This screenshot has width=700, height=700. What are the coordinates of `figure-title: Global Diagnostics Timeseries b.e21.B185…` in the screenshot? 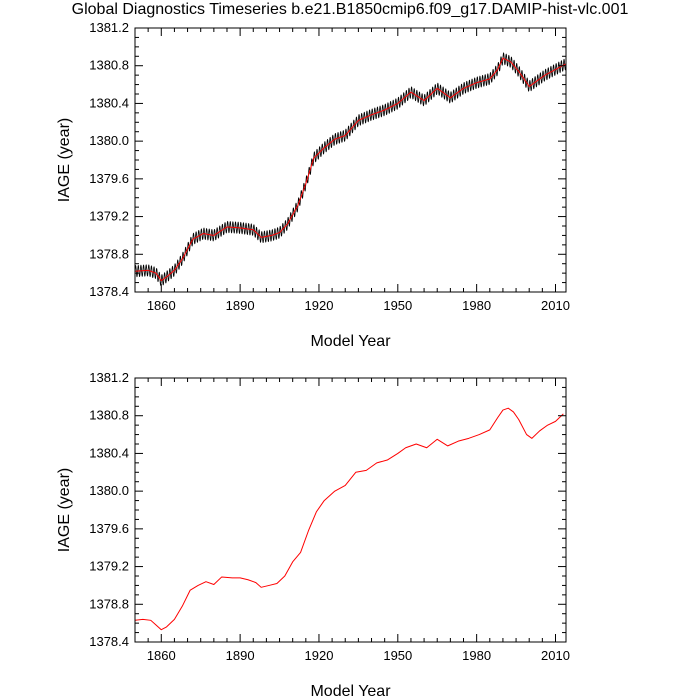 It's located at (350, 9).